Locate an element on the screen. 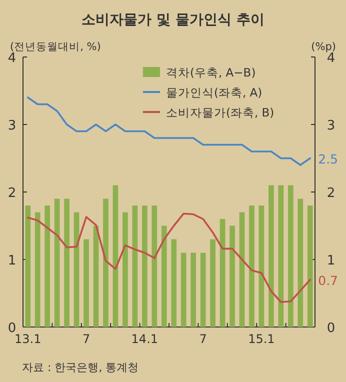  x-tick-label: 13.1 is located at coordinates (28, 339).